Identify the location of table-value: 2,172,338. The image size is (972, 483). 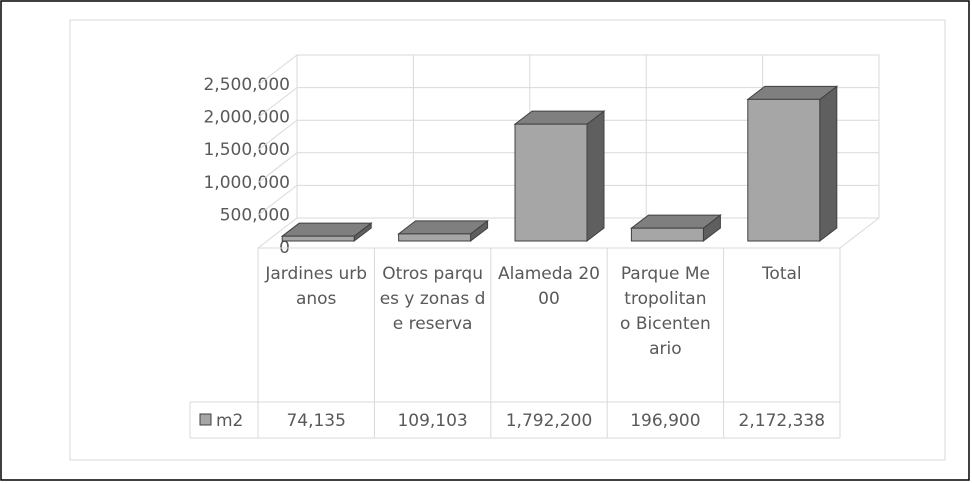
(782, 421).